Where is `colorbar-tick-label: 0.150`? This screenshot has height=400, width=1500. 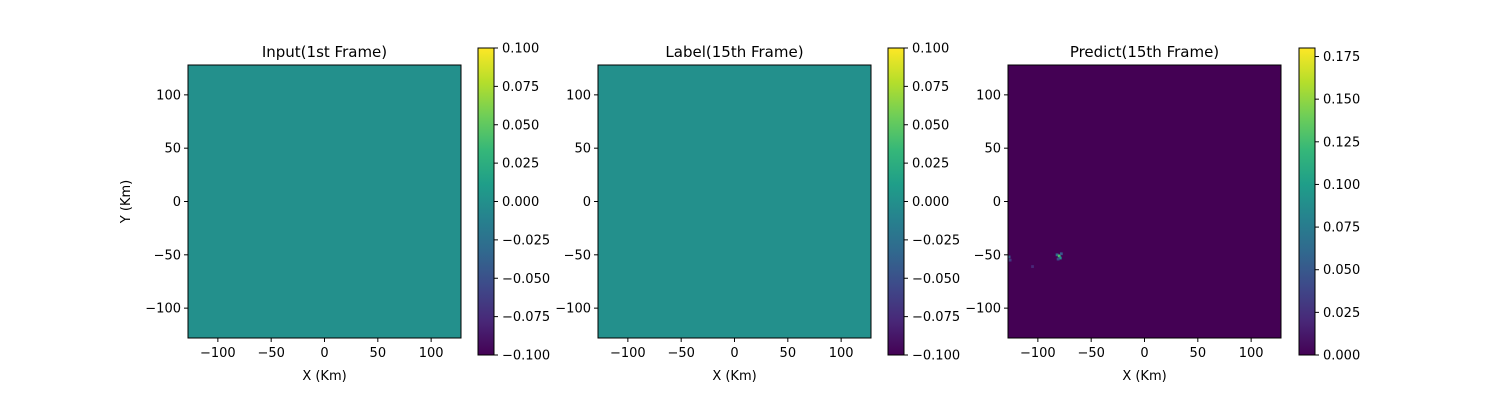 colorbar-tick-label: 0.150 is located at coordinates (1341, 100).